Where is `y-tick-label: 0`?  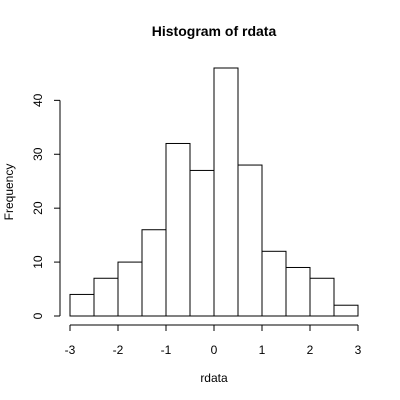 y-tick-label: 0 is located at coordinates (38, 315).